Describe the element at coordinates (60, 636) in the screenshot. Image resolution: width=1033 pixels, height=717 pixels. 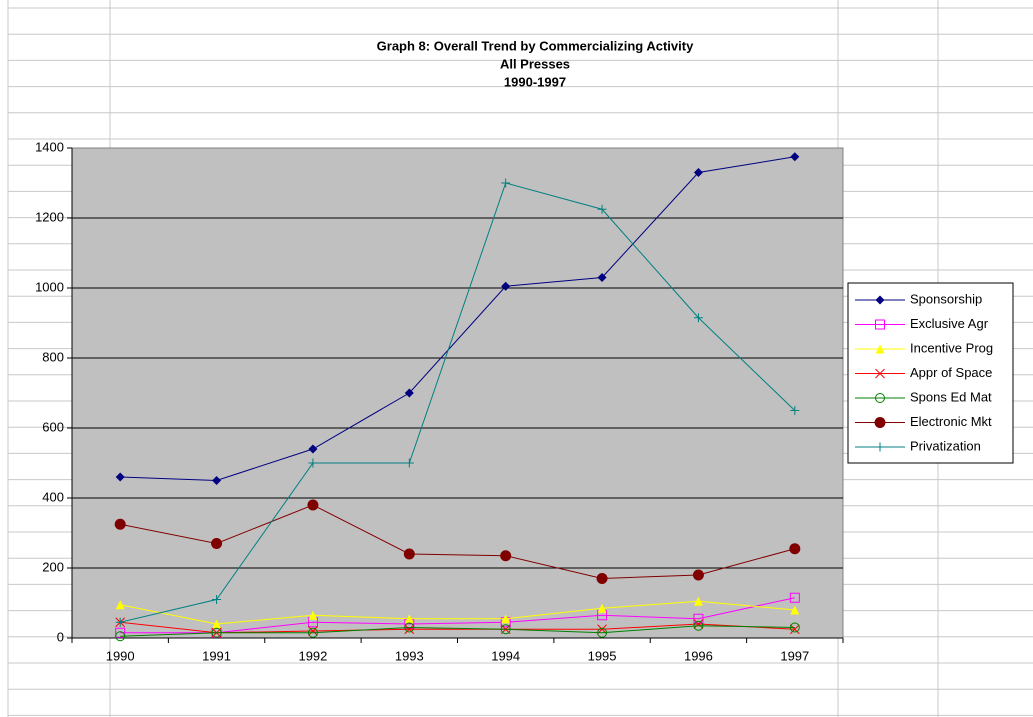
I see `y-tick-label: 0` at that location.